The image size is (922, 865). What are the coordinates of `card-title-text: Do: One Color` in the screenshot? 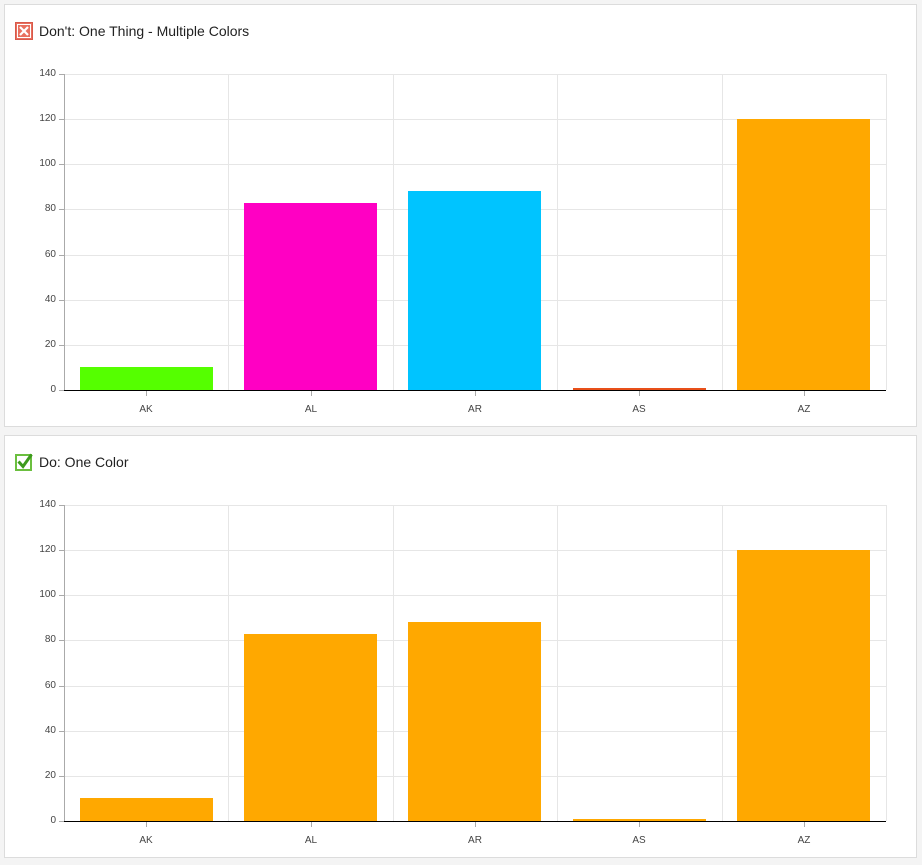 It's located at (84, 462).